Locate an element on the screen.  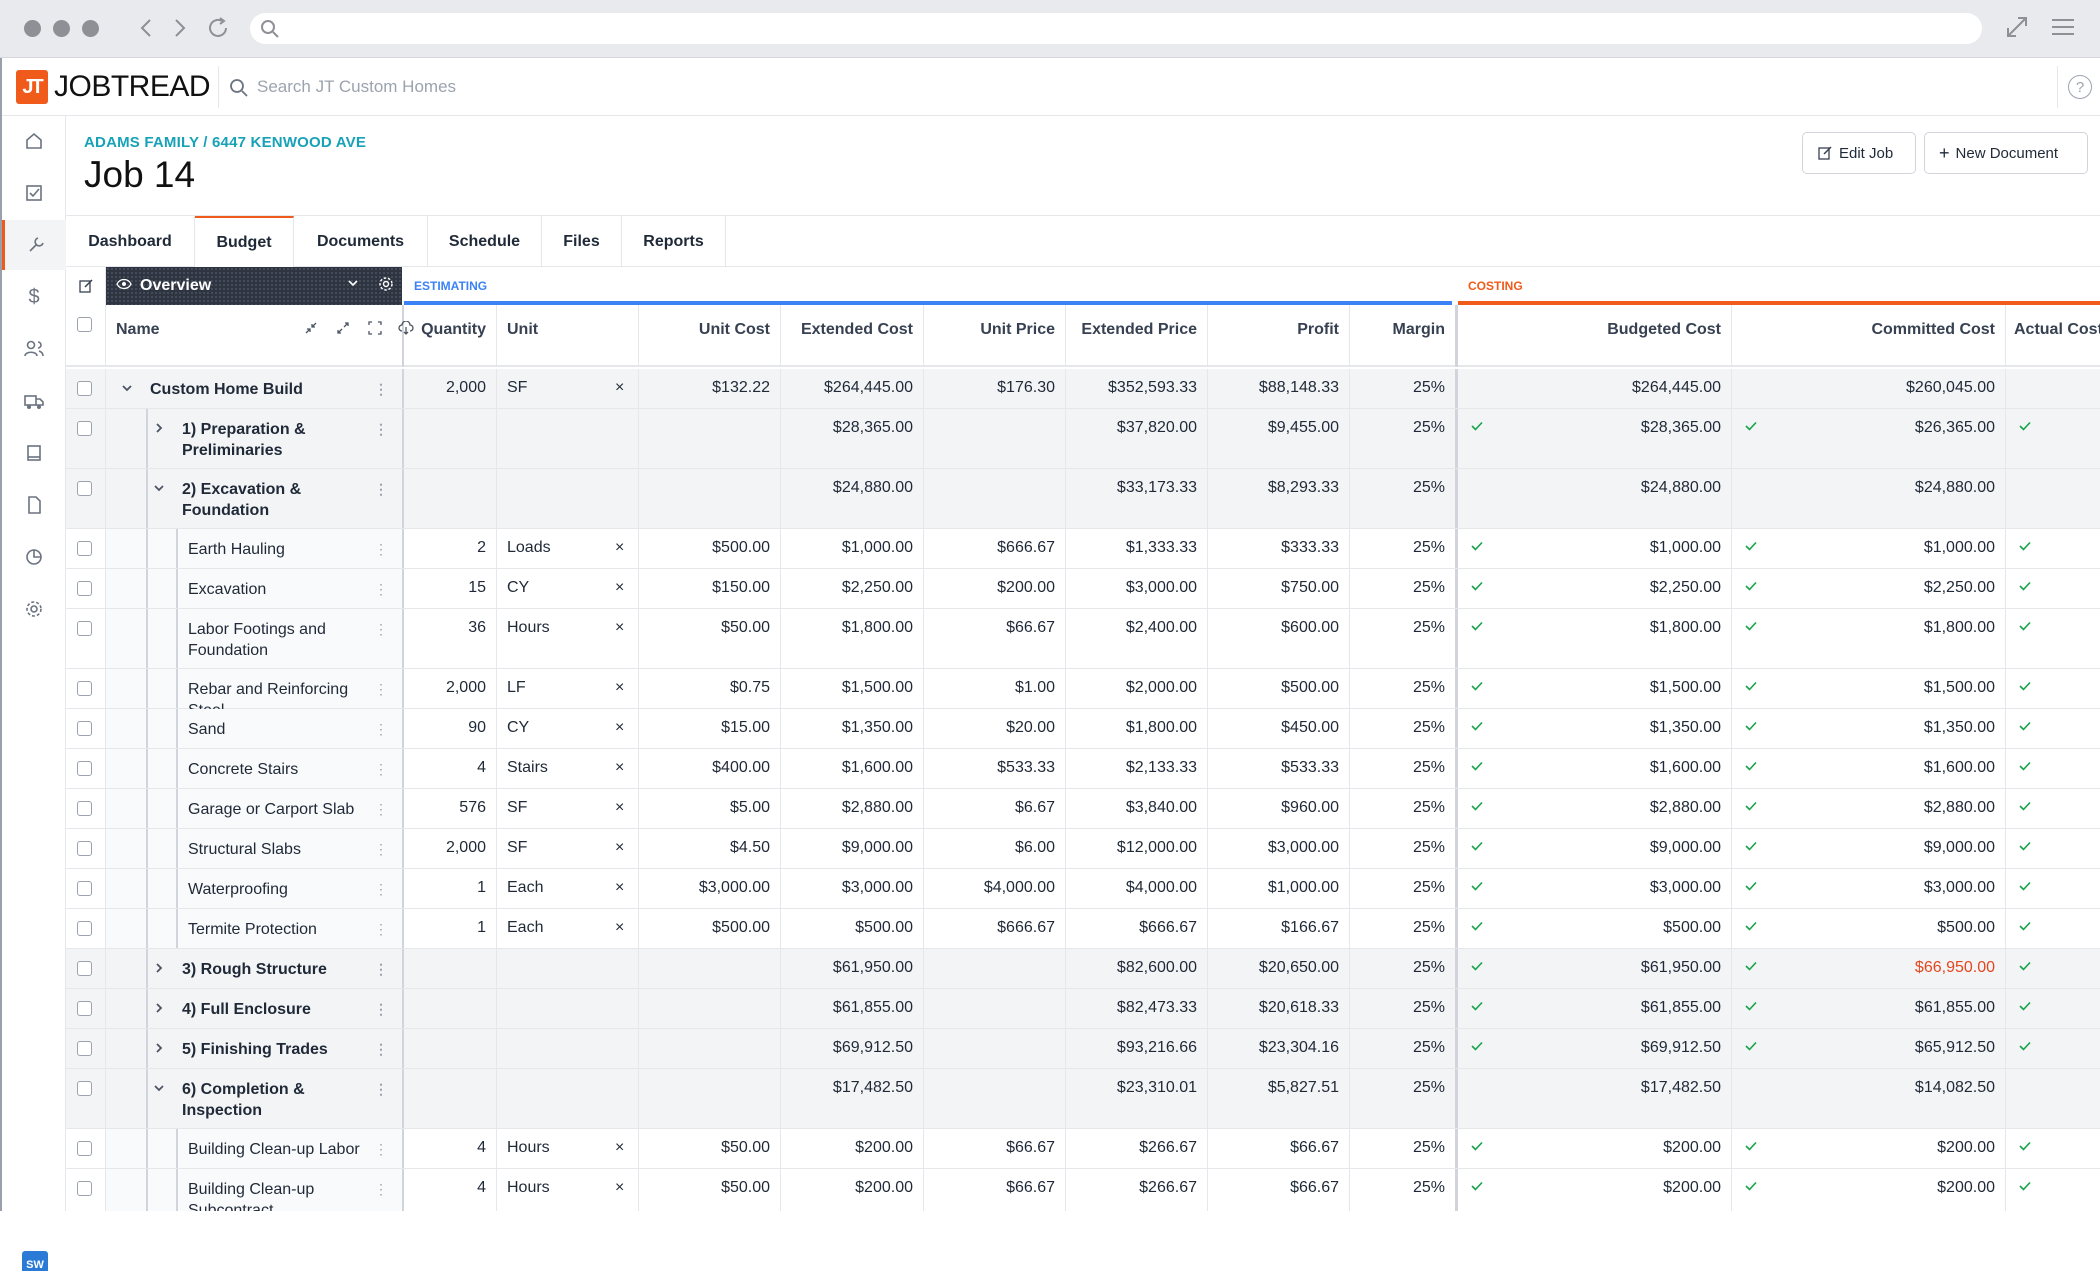
unit-cost-cell: $500.00 is located at coordinates (710, 548).